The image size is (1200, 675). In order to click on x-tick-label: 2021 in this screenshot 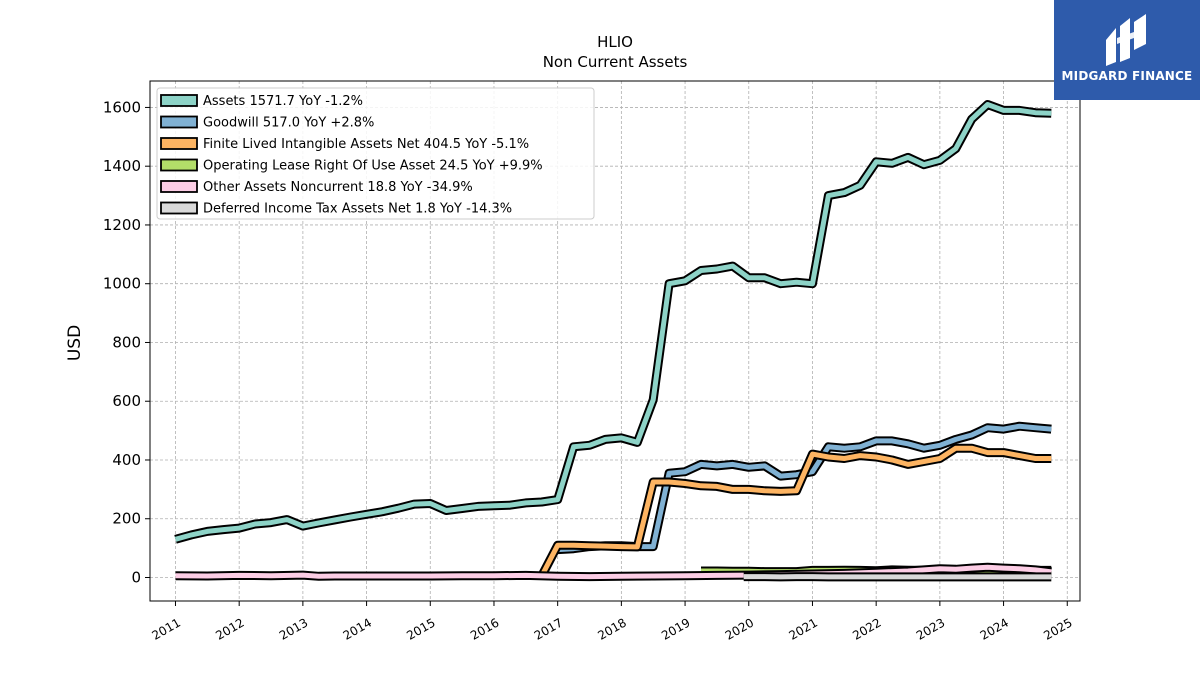, I will do `click(803, 628)`.